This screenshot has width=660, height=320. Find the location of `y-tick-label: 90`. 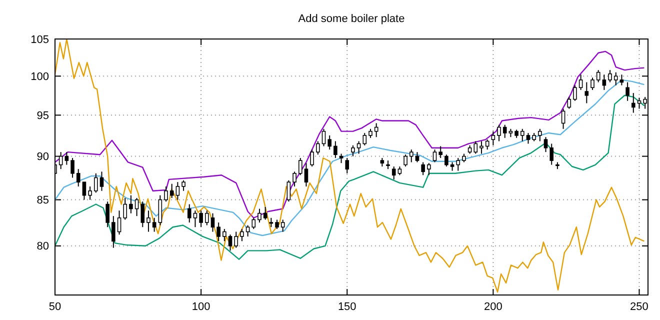

y-tick-label: 90 is located at coordinates (42, 157).